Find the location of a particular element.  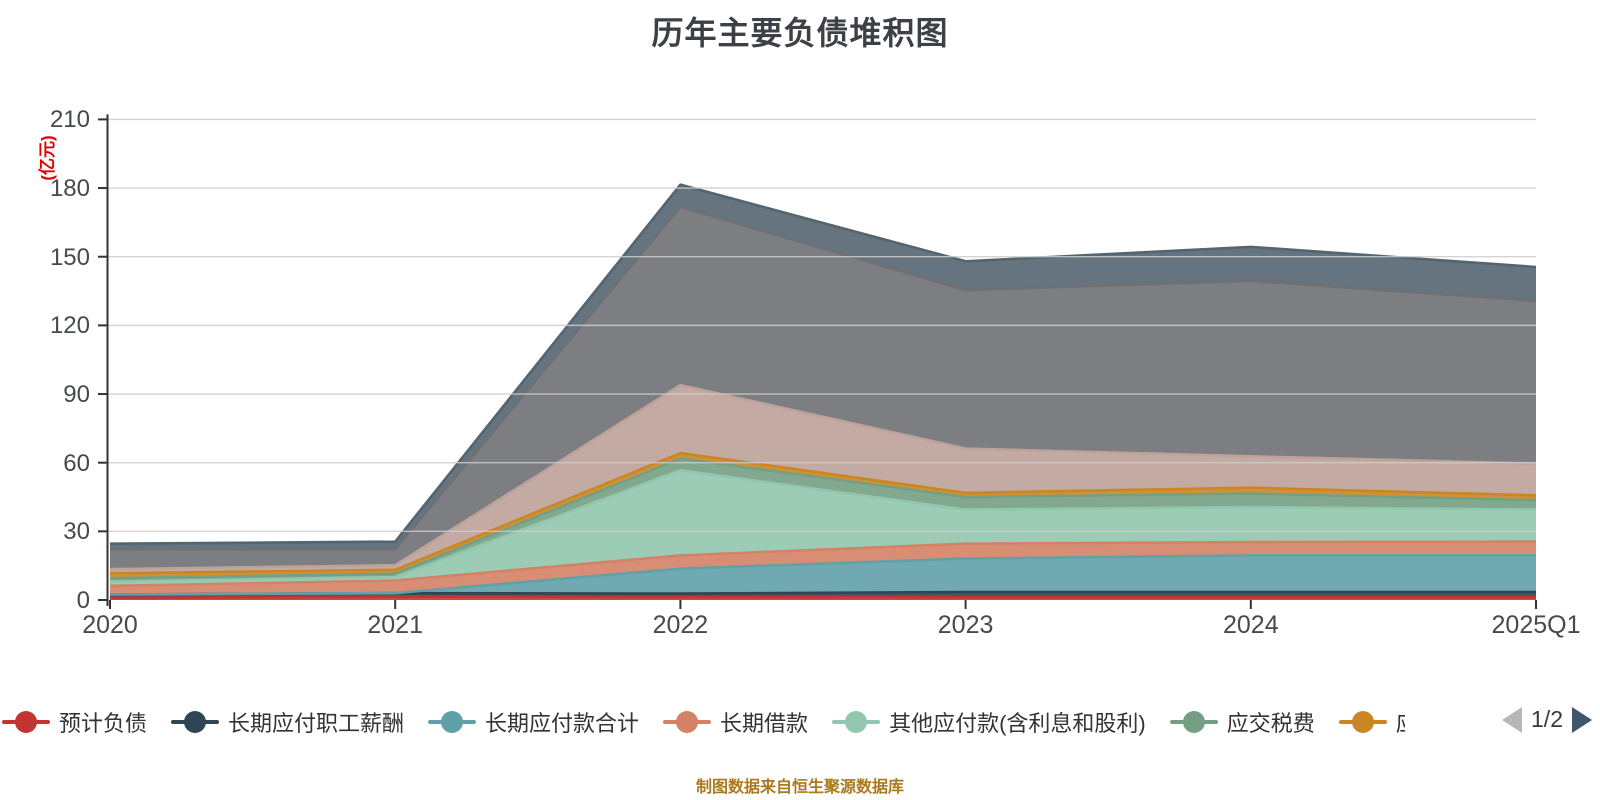

x-axis-tick-label: 2022 is located at coordinates (680, 625).